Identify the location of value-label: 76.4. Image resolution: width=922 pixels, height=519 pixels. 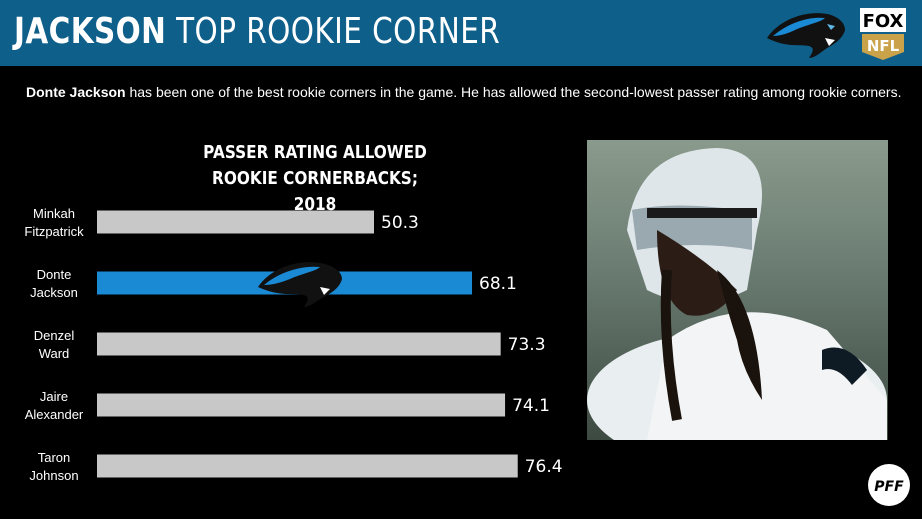
(544, 467).